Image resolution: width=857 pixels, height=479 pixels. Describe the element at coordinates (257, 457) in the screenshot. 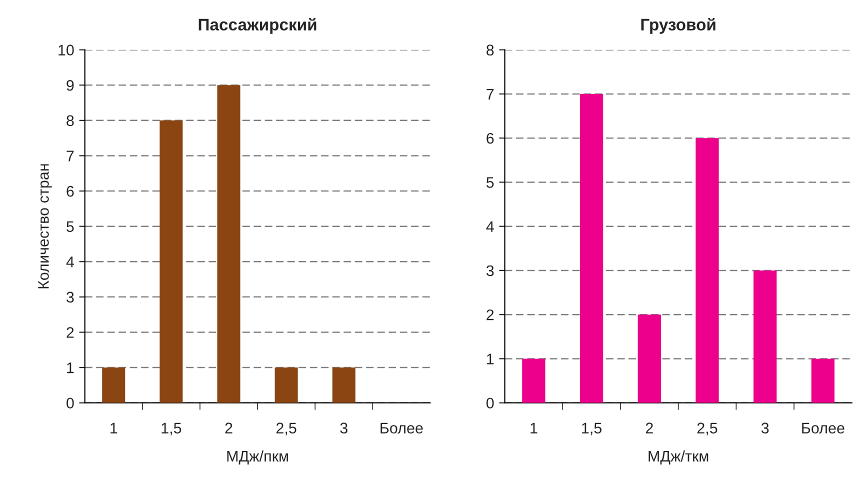

I see `x-axis-title: МДж/пкм` at that location.